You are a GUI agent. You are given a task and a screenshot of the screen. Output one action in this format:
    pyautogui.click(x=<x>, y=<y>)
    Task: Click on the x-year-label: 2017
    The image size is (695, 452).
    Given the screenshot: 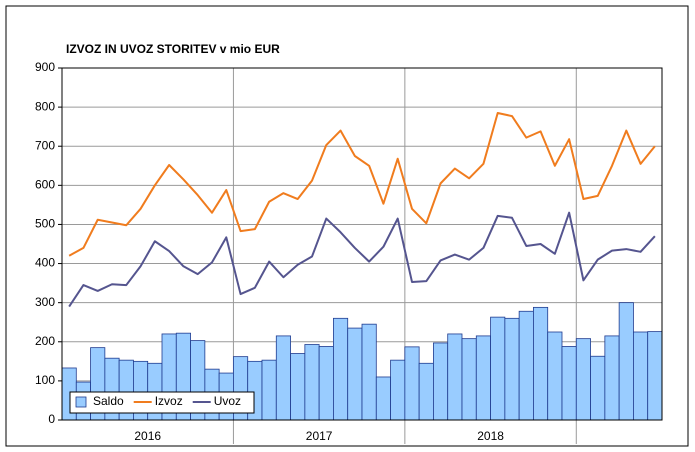 What is the action you would take?
    pyautogui.click(x=319, y=436)
    